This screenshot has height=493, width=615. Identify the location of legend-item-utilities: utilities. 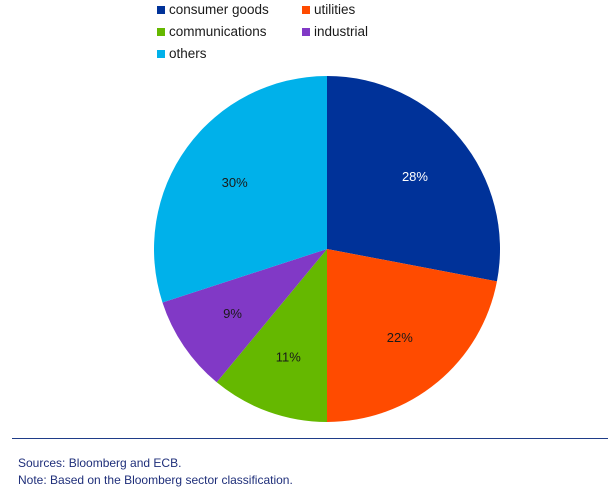
(328, 9).